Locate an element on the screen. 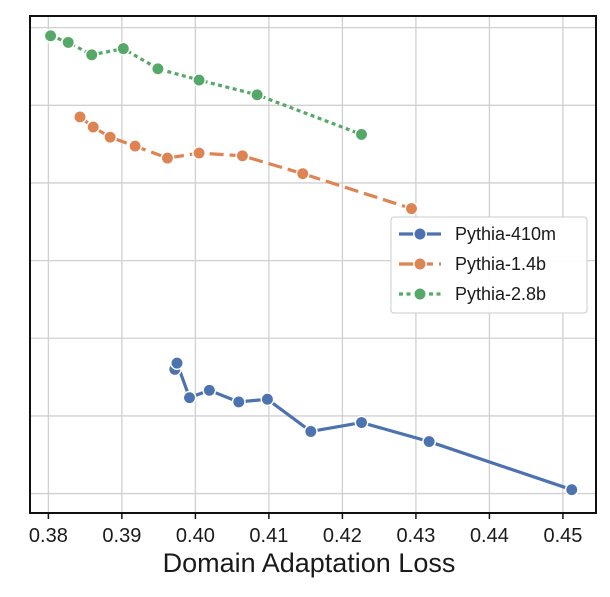 This screenshot has width=610, height=597. x-tick-label: 0.40 is located at coordinates (195, 536).